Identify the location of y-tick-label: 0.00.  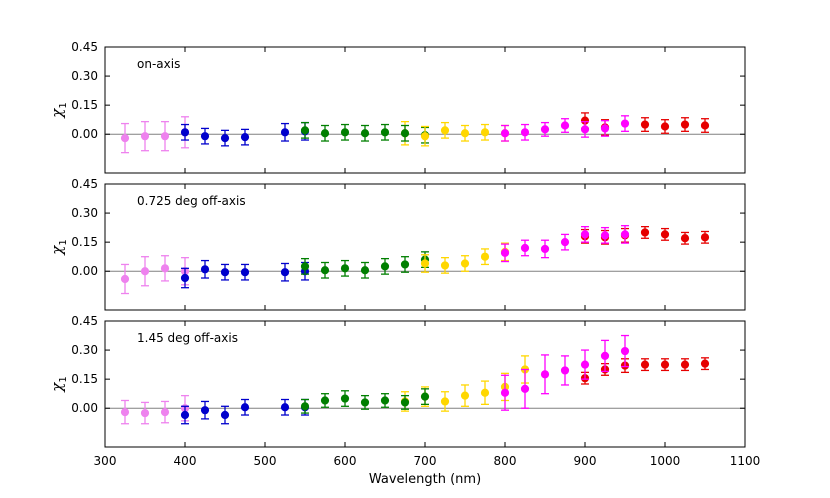
(84, 408).